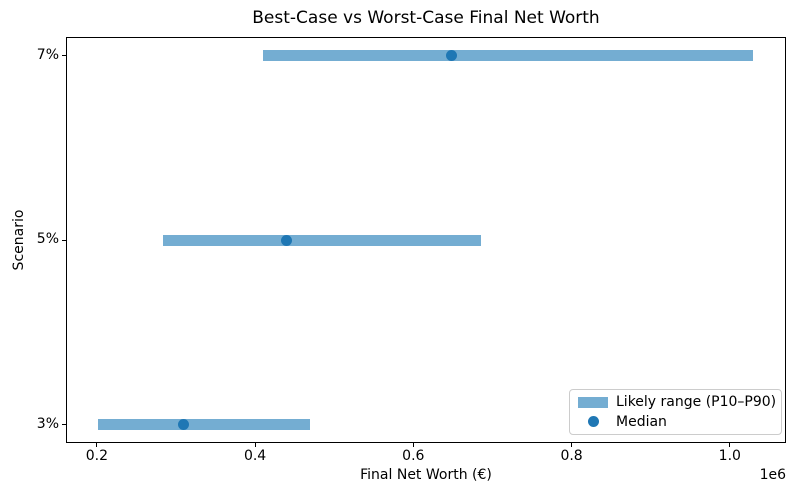 The width and height of the screenshot is (800, 500). I want to click on y-tick-label: 3%, so click(47, 423).